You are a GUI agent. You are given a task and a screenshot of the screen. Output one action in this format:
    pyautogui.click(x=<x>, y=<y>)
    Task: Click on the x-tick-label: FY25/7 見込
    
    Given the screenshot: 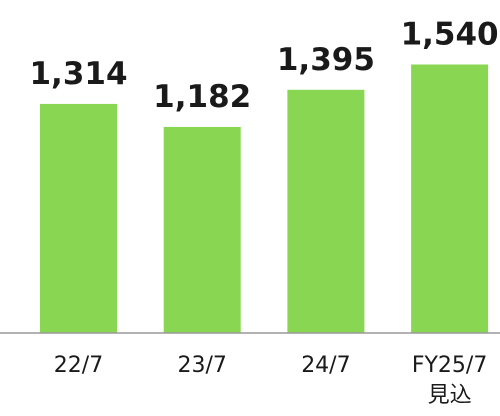 What is the action you would take?
    pyautogui.click(x=450, y=380)
    